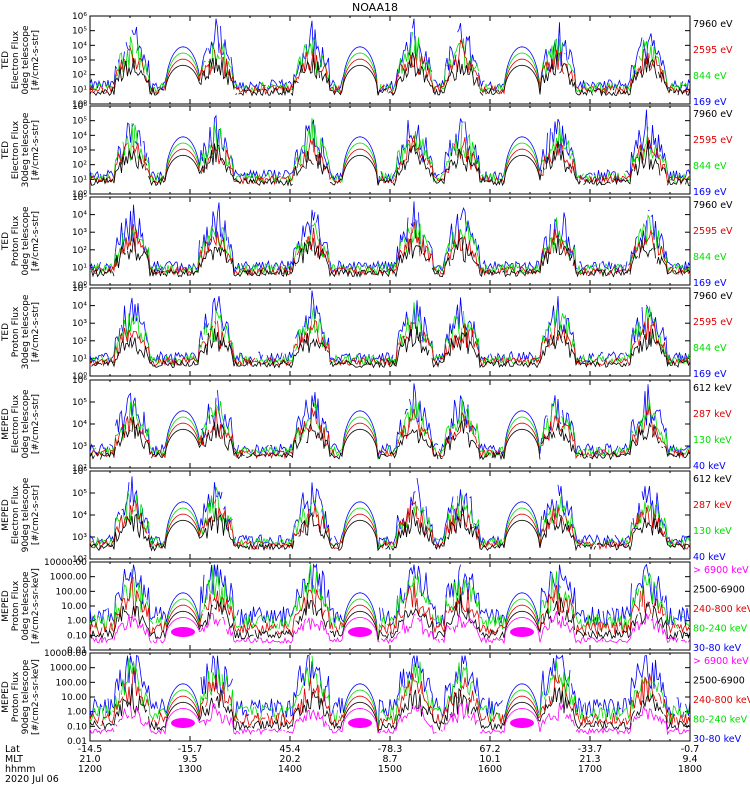 This screenshot has height=800, width=750. I want to click on legend-entry: 30-80 keV, so click(717, 648).